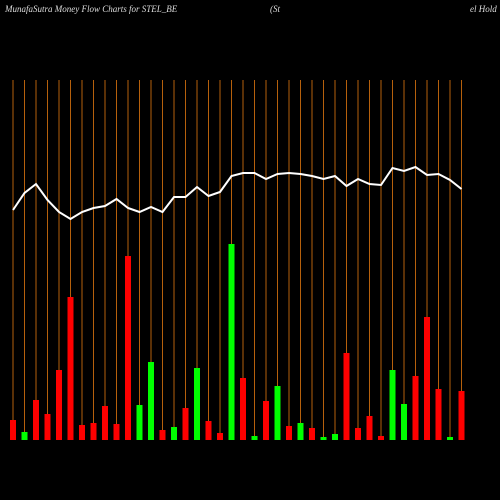 This screenshot has height=500, width=500. Describe the element at coordinates (275, 9) in the screenshot. I see `chart-title-part: (St` at that location.